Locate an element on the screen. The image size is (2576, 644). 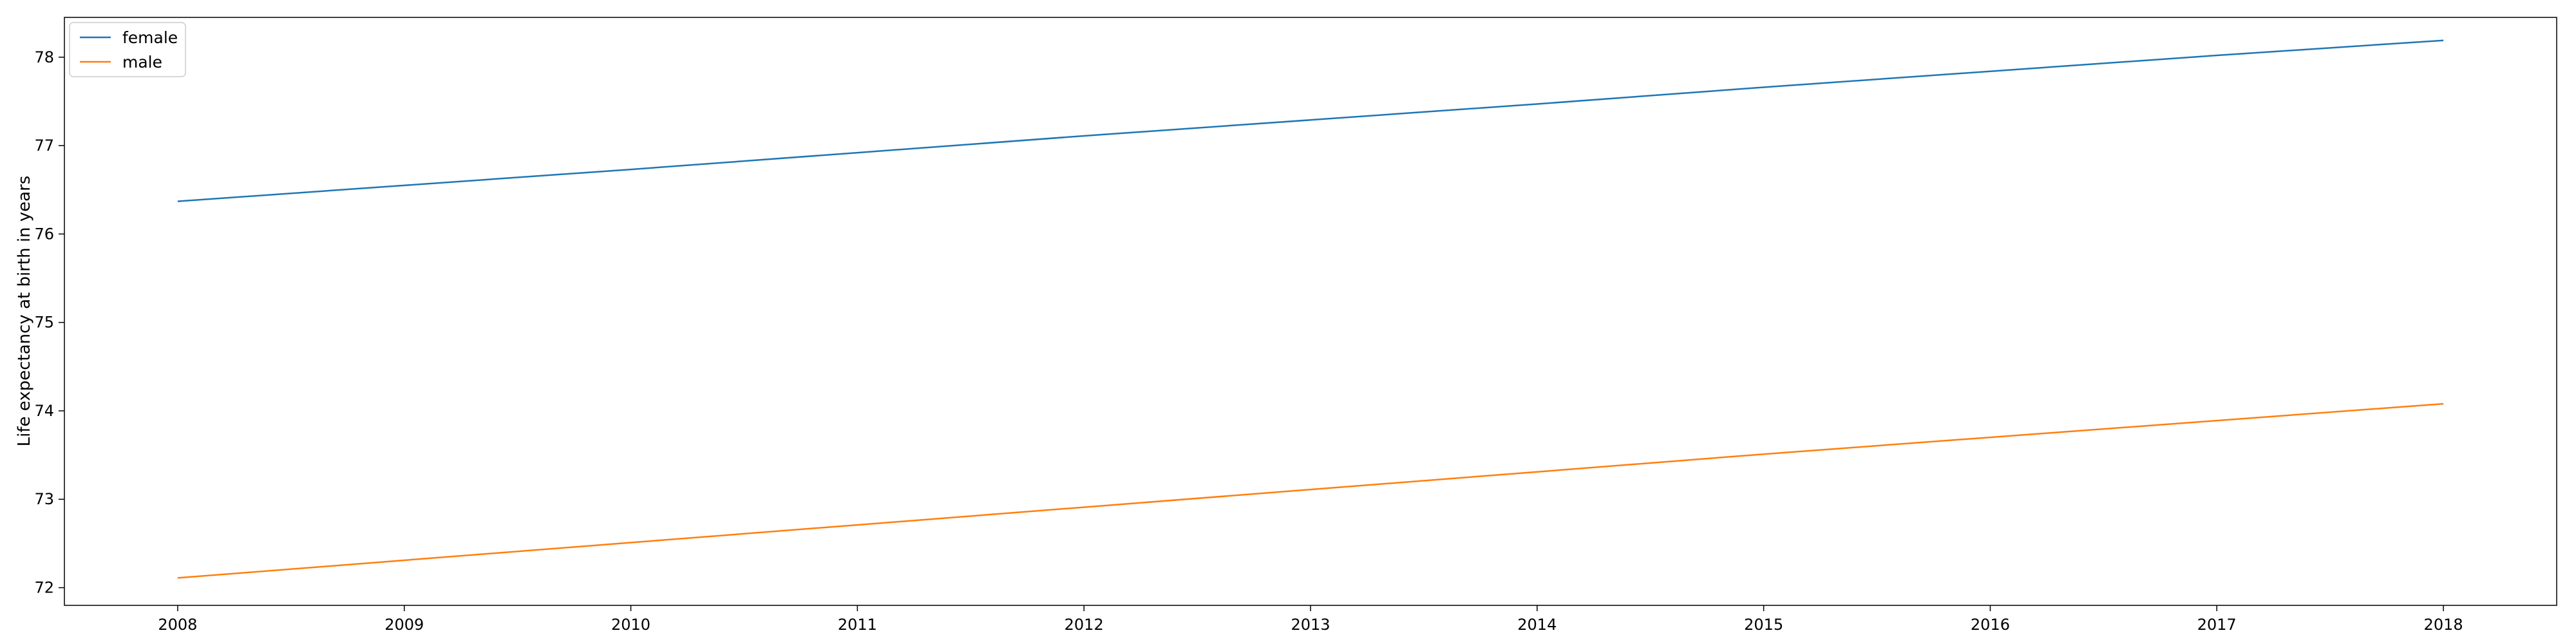
y-tick-label: 74 is located at coordinates (44, 411).